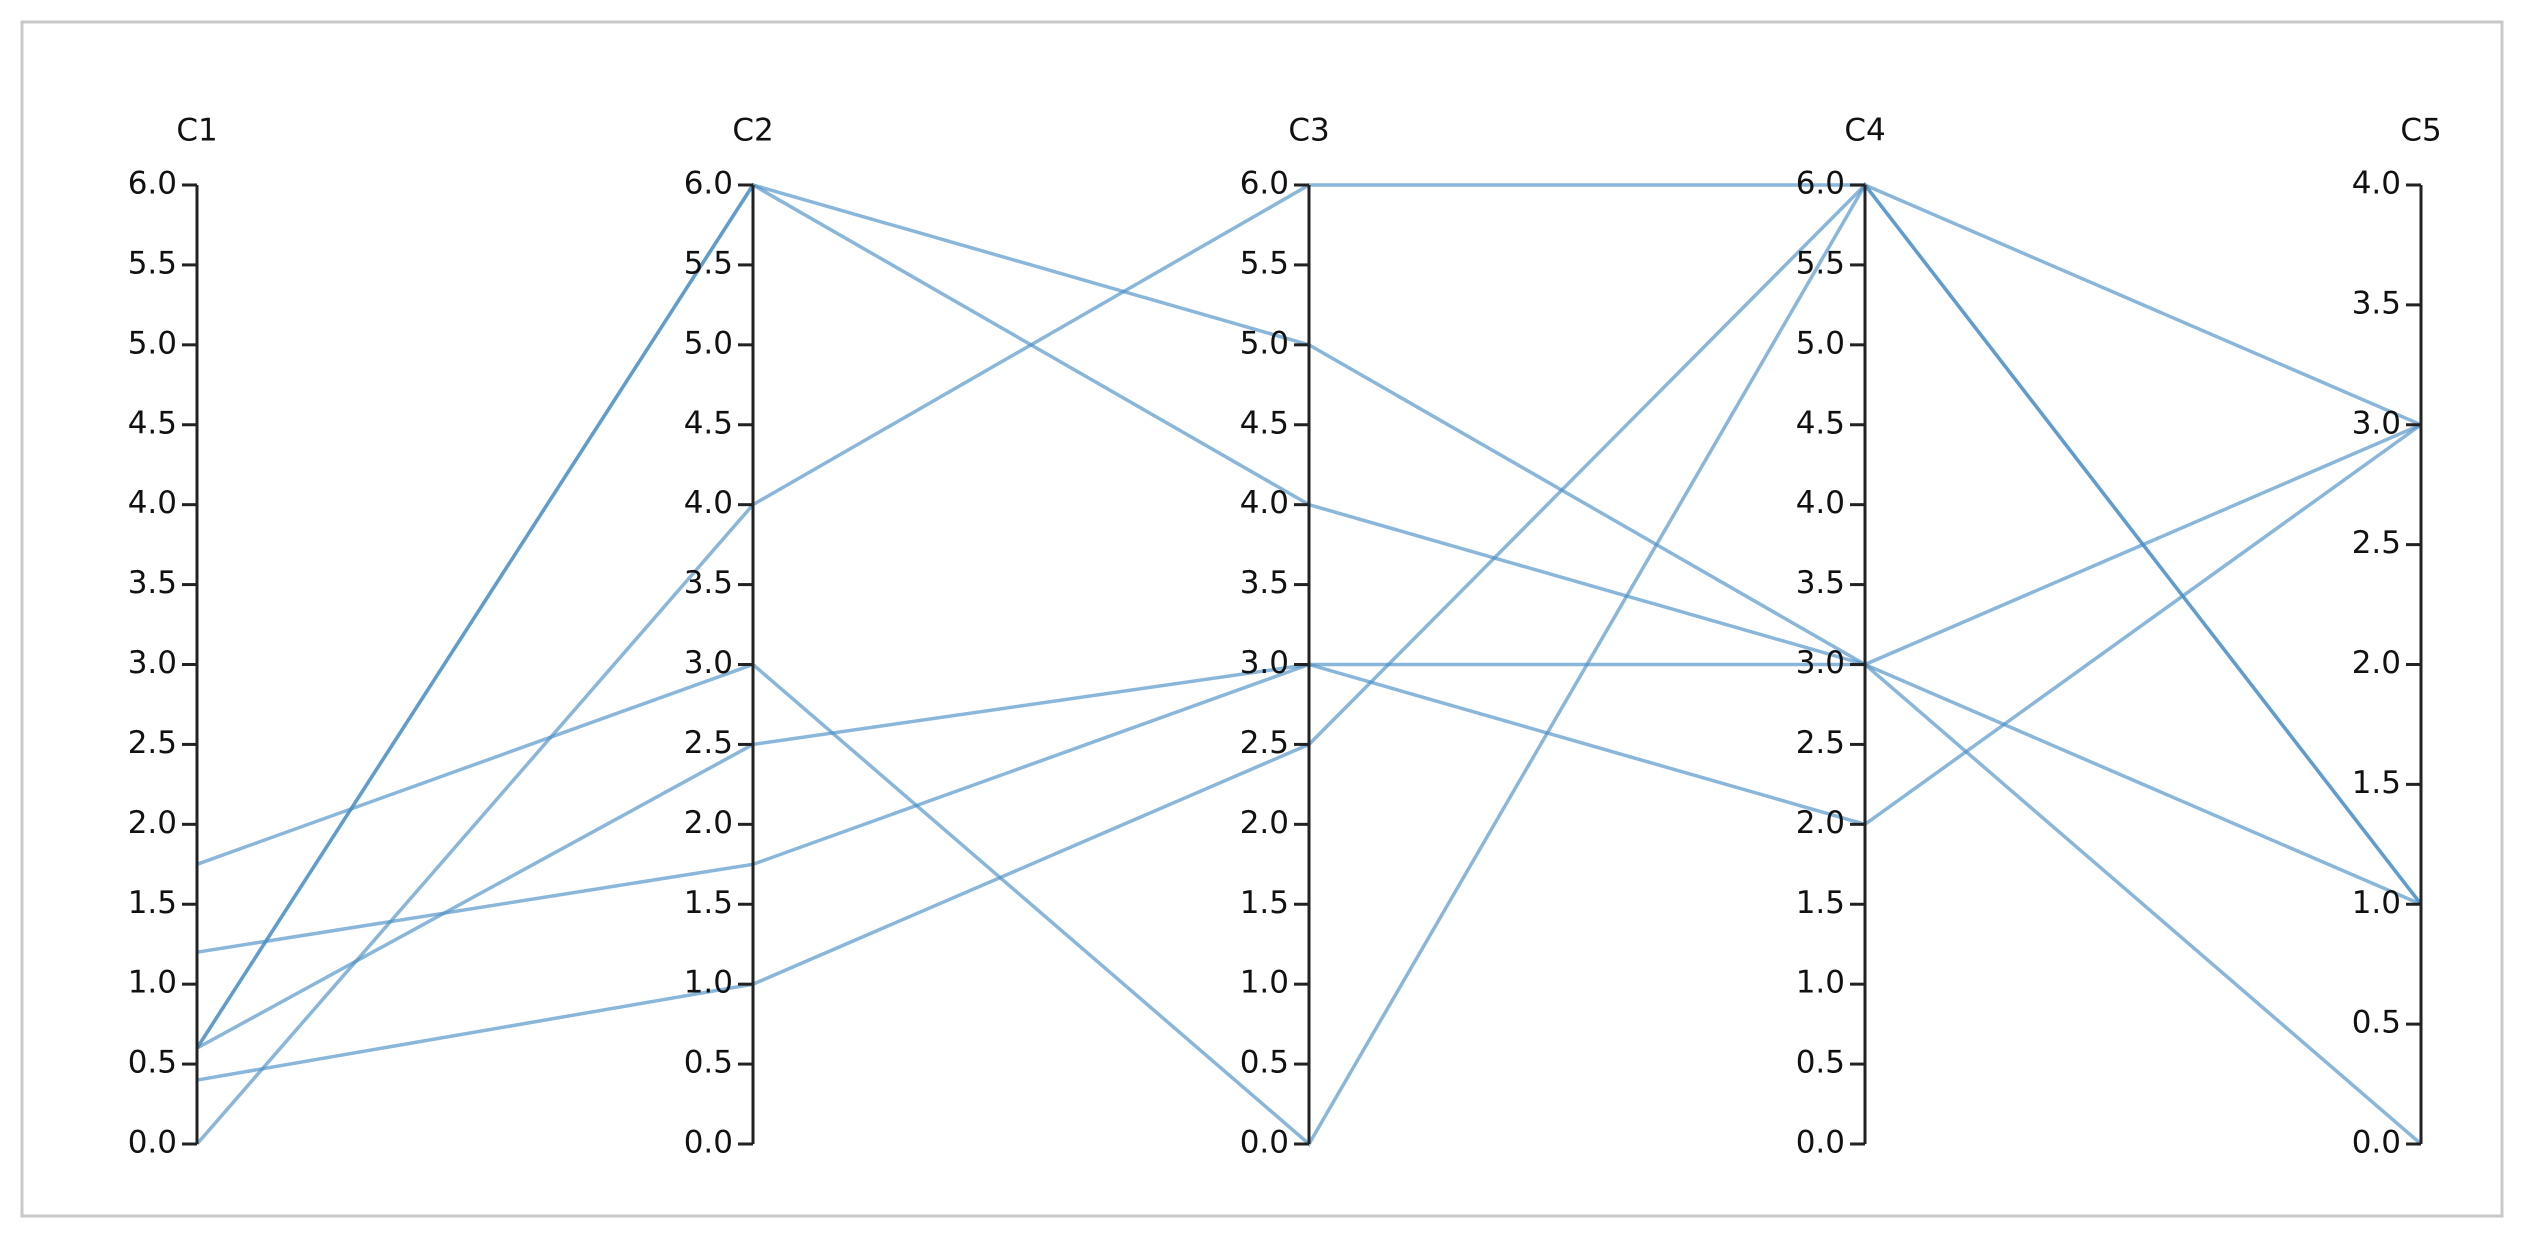 Image resolution: width=2526 pixels, height=1245 pixels. Describe the element at coordinates (2420, 131) in the screenshot. I see `axis-title: C5` at that location.